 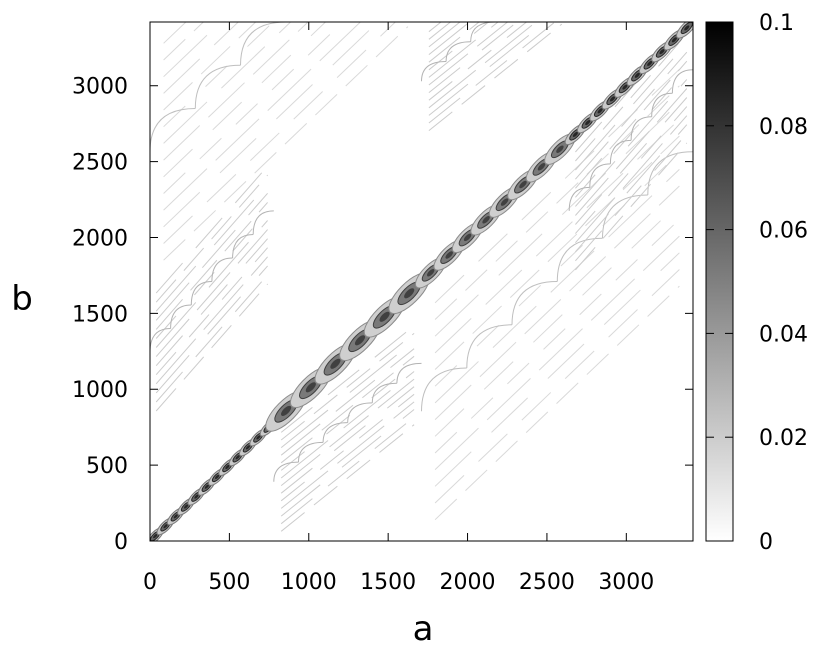 I want to click on y-tick-label: 1500, so click(x=100, y=314).